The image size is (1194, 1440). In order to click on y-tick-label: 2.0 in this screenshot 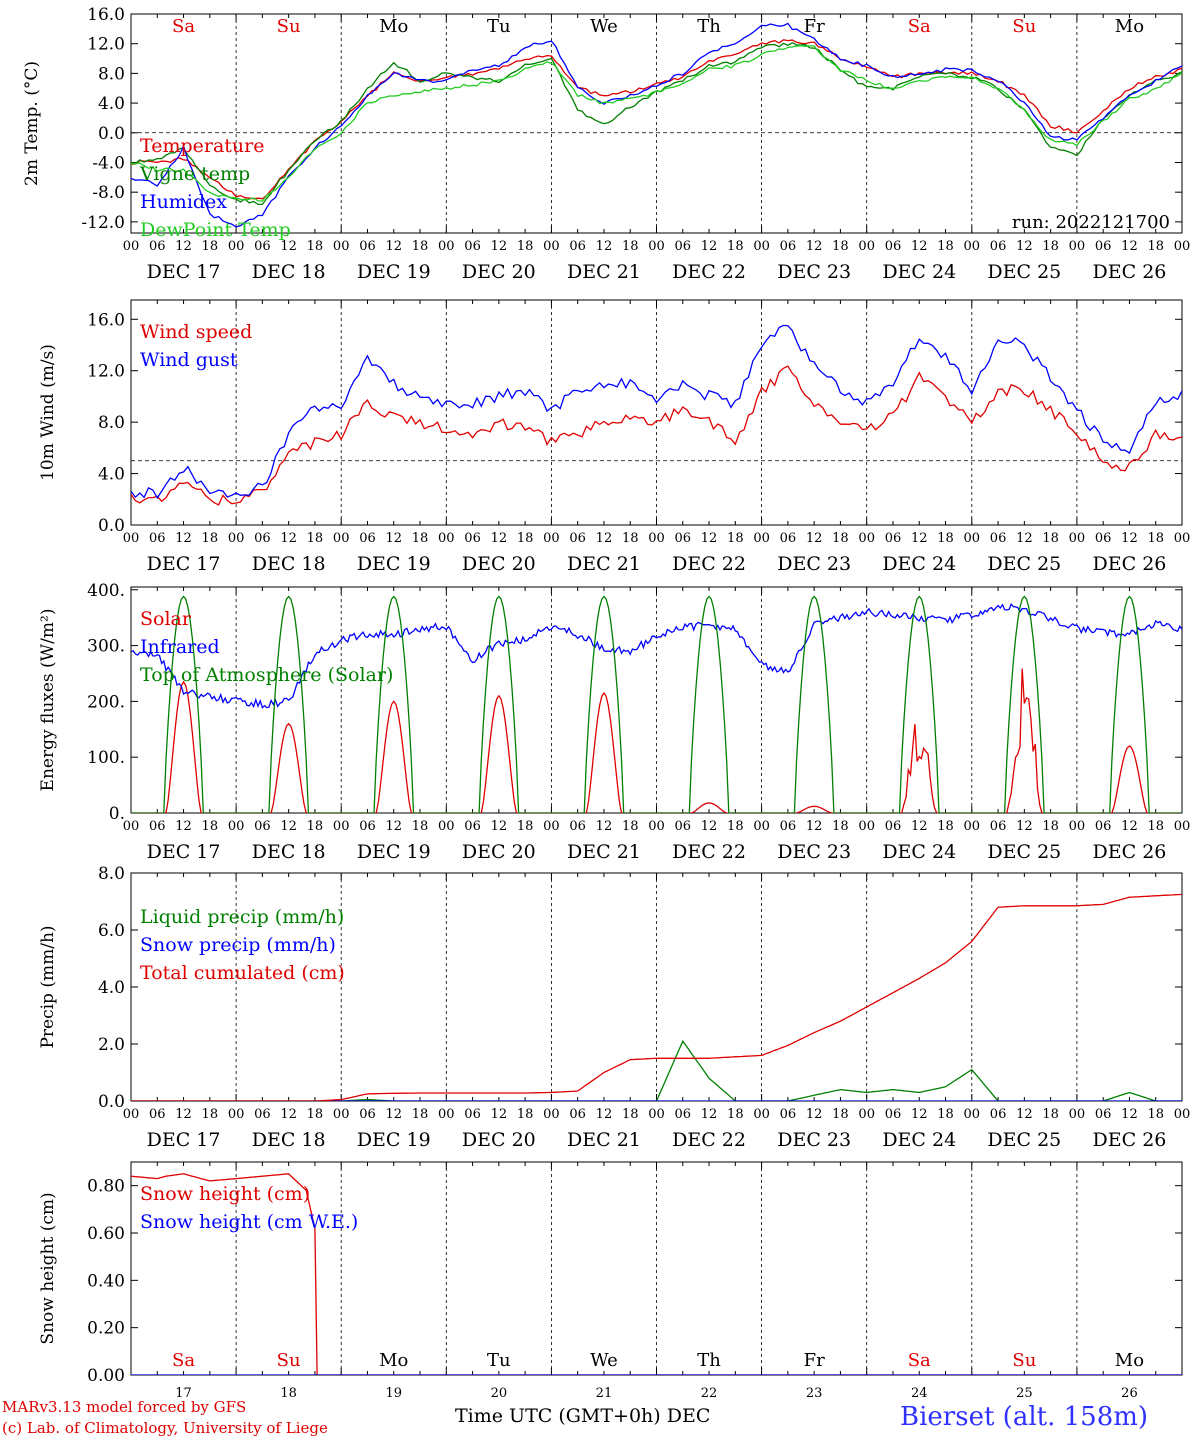, I will do `click(111, 1045)`.